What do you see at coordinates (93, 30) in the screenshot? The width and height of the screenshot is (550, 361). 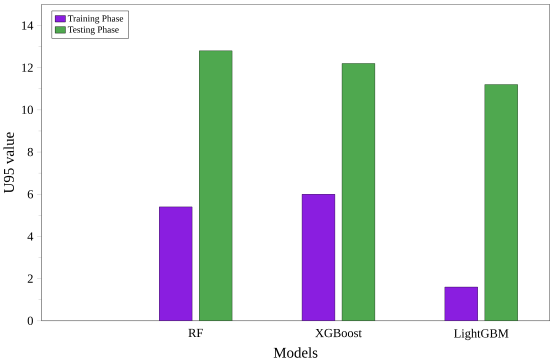 I see `legend-label: Testing Phase` at bounding box center [93, 30].